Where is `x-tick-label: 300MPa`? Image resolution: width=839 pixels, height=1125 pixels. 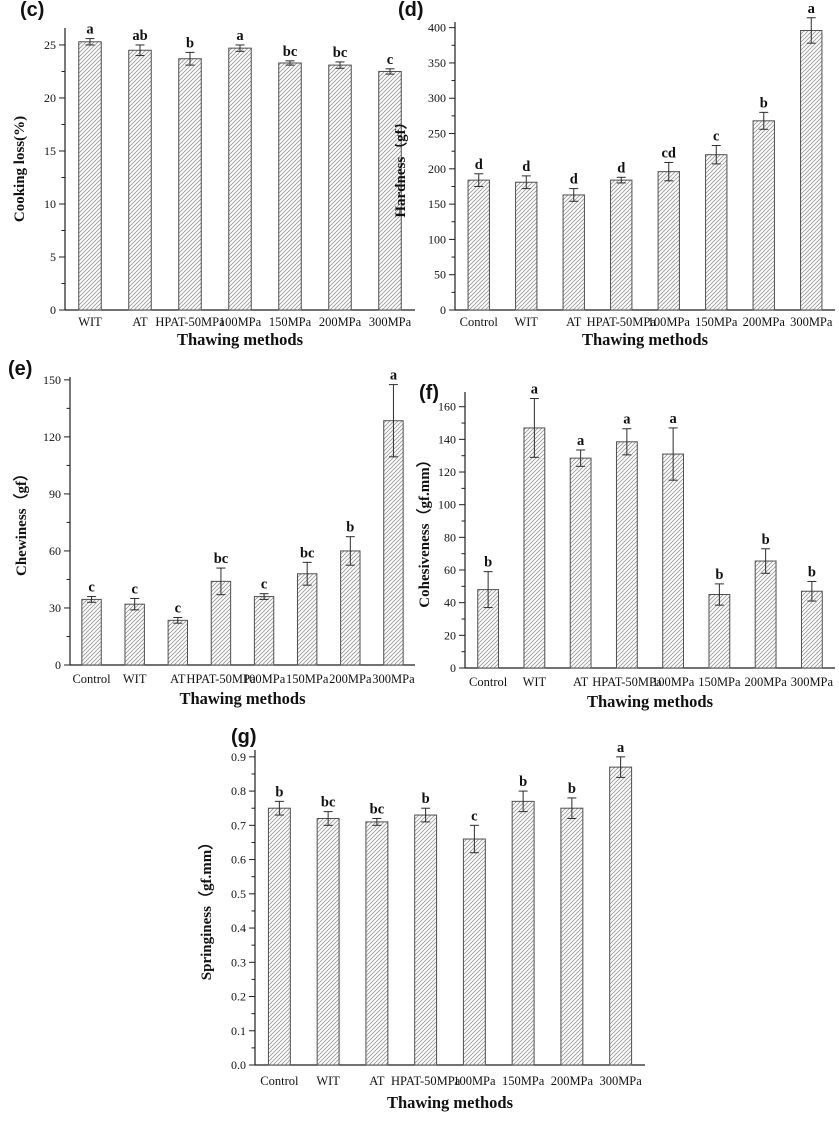
x-tick-label: 300MPa is located at coordinates (812, 682).